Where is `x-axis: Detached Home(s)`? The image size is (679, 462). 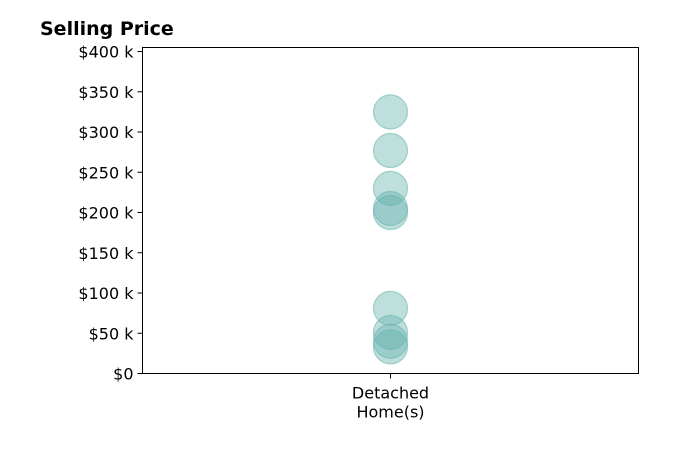
x-axis: Detached Home(s) is located at coordinates (390, 397).